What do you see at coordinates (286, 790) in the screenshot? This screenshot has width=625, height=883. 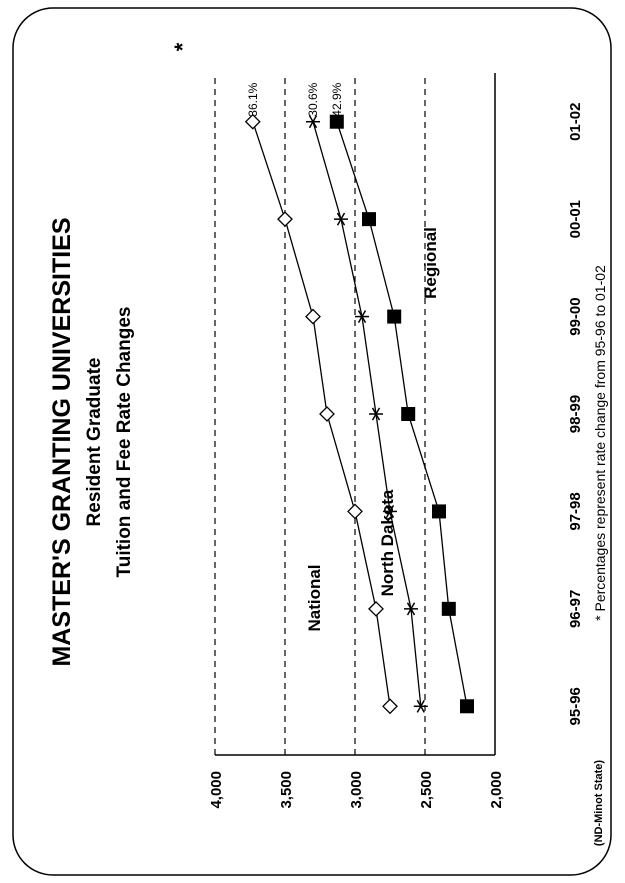 I see `y-tick-label: 3,500` at bounding box center [286, 790].